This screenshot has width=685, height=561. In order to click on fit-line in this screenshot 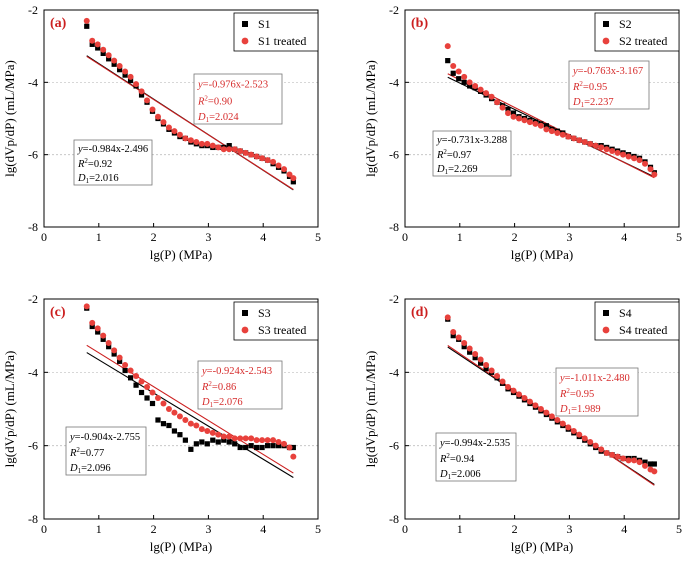, I will do `click(190, 409)`.